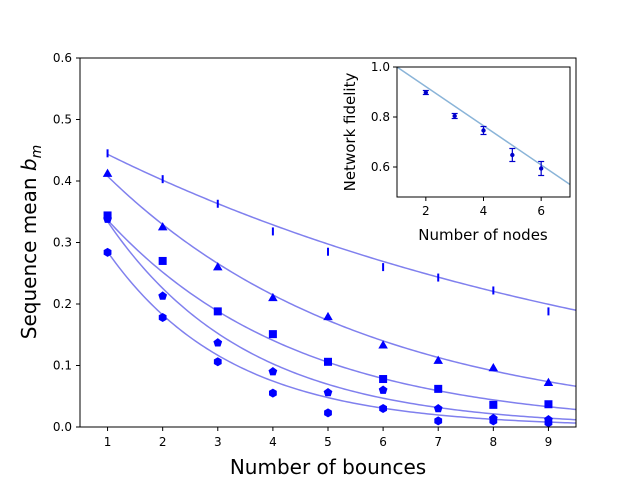  I want to click on main-x-tick-label: 1, so click(108, 442).